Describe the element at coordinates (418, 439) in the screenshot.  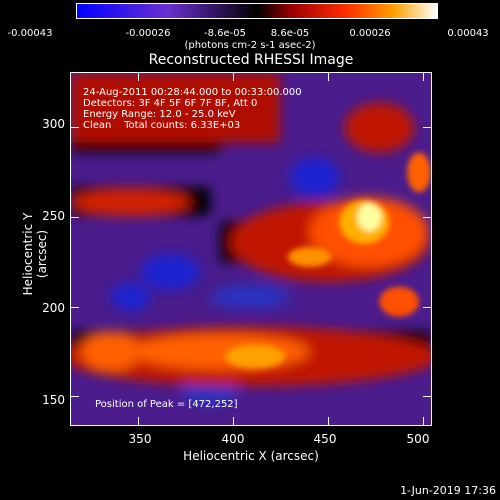
I see `x-tick-label: 500` at that location.